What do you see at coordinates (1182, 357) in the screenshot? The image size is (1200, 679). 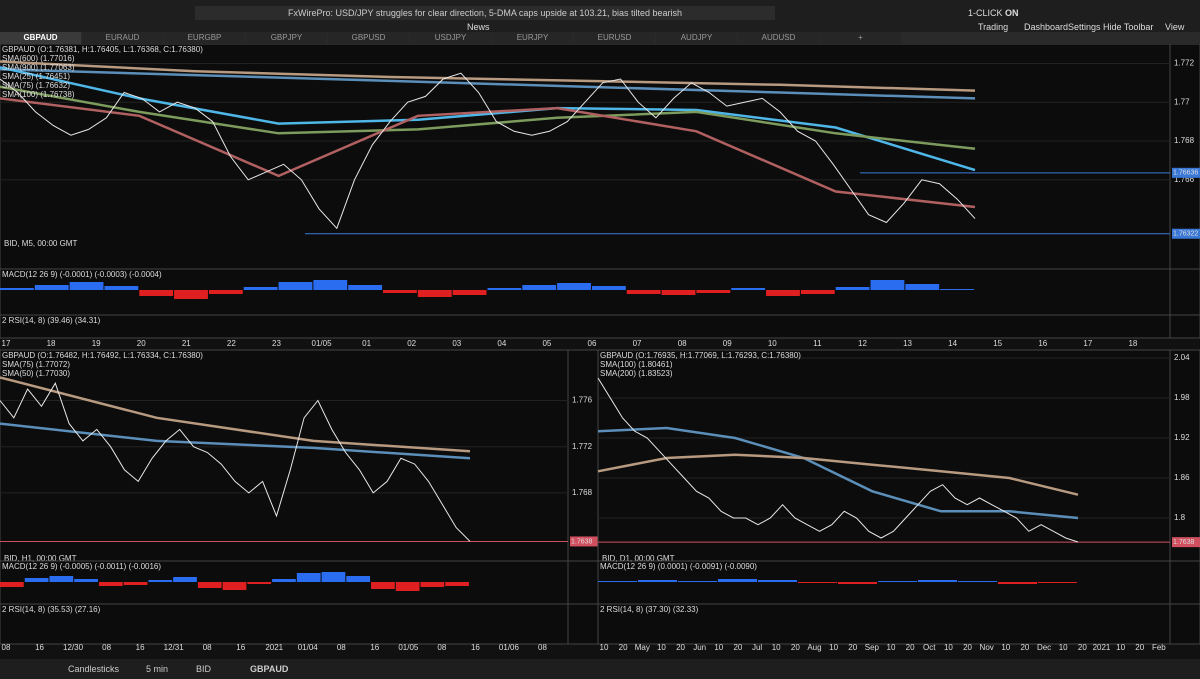 I see `y-tick-label: 2.04` at bounding box center [1182, 357].